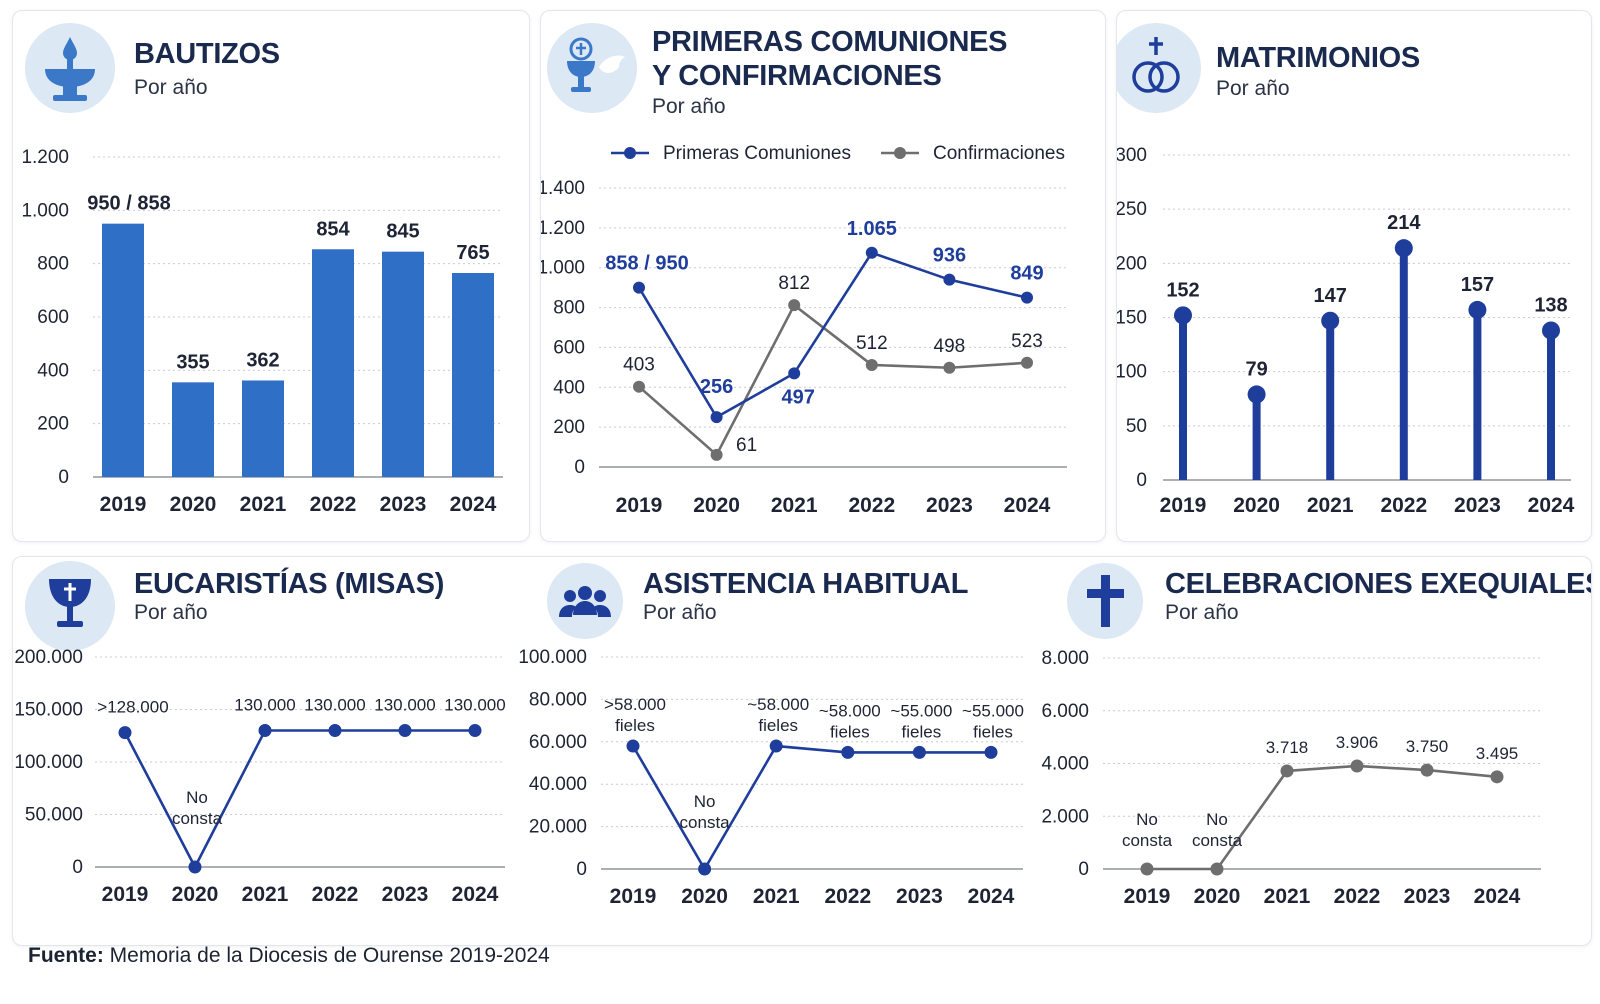 Image resolution: width=1600 pixels, height=1004 pixels. What do you see at coordinates (1027, 341) in the screenshot?
I see `data-label: 523` at bounding box center [1027, 341].